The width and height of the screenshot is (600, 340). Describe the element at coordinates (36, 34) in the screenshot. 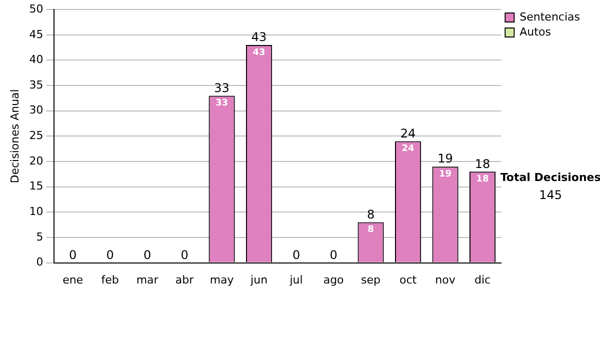

I see `y-tick-label: 45` at that location.